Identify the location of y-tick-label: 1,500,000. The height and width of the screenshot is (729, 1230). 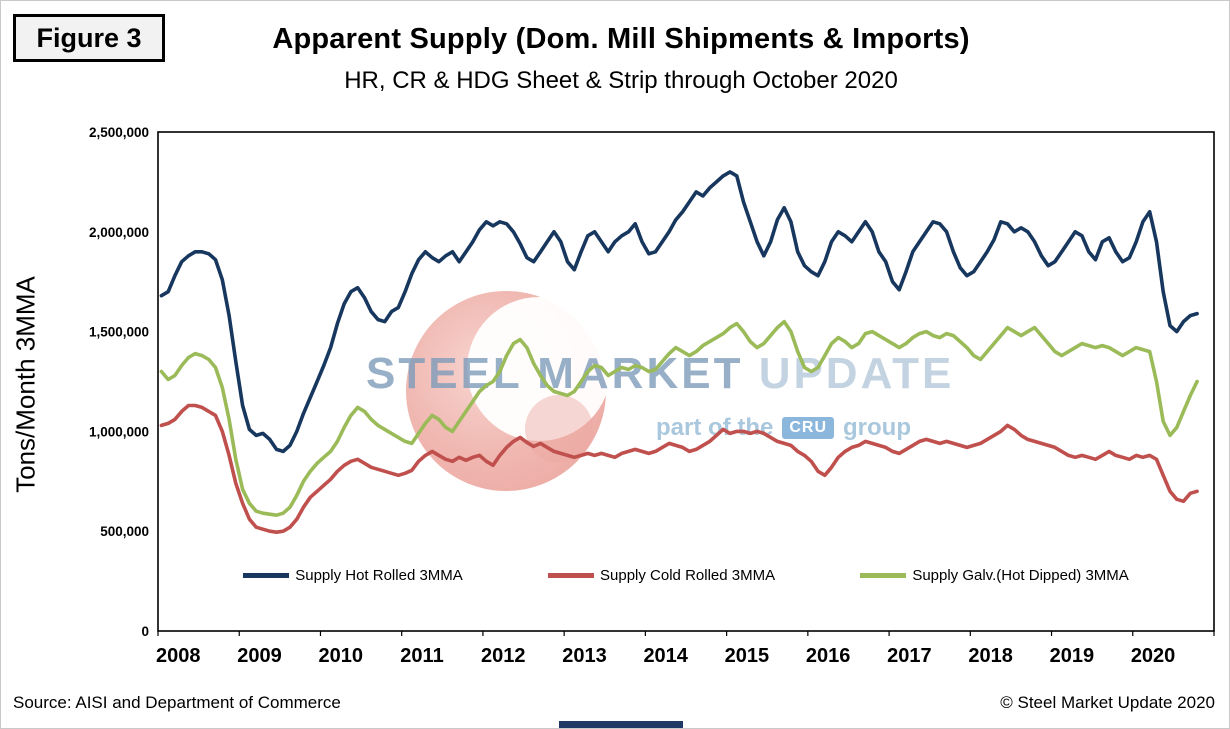
(119, 332).